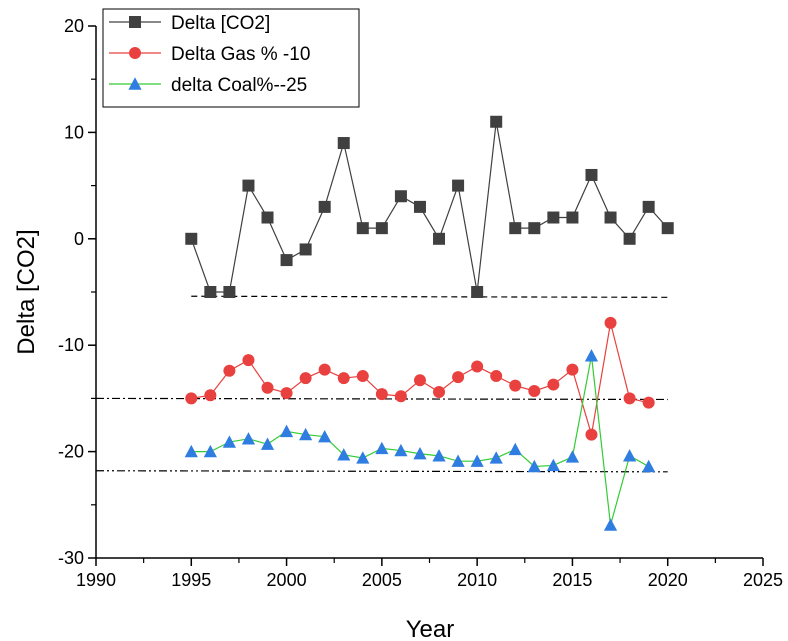 Image resolution: width=788 pixels, height=641 pixels. What do you see at coordinates (430, 628) in the screenshot?
I see `x-axis-title: Year` at bounding box center [430, 628].